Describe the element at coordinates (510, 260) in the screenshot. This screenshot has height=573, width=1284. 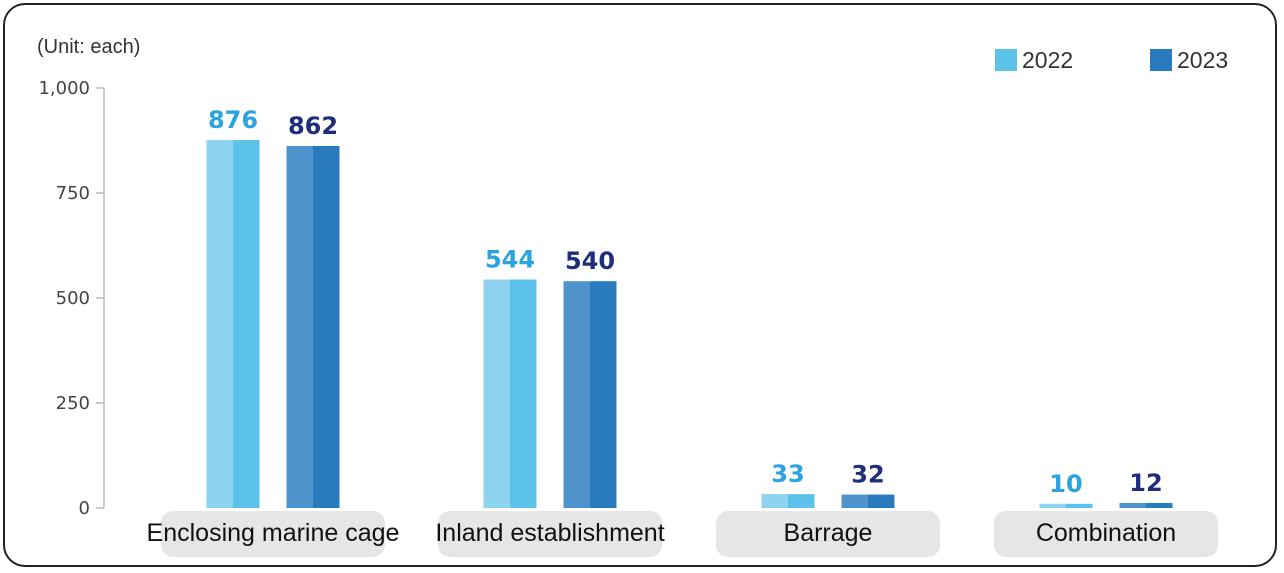
I see `data-label-2022-inland-establishment: 544` at that location.